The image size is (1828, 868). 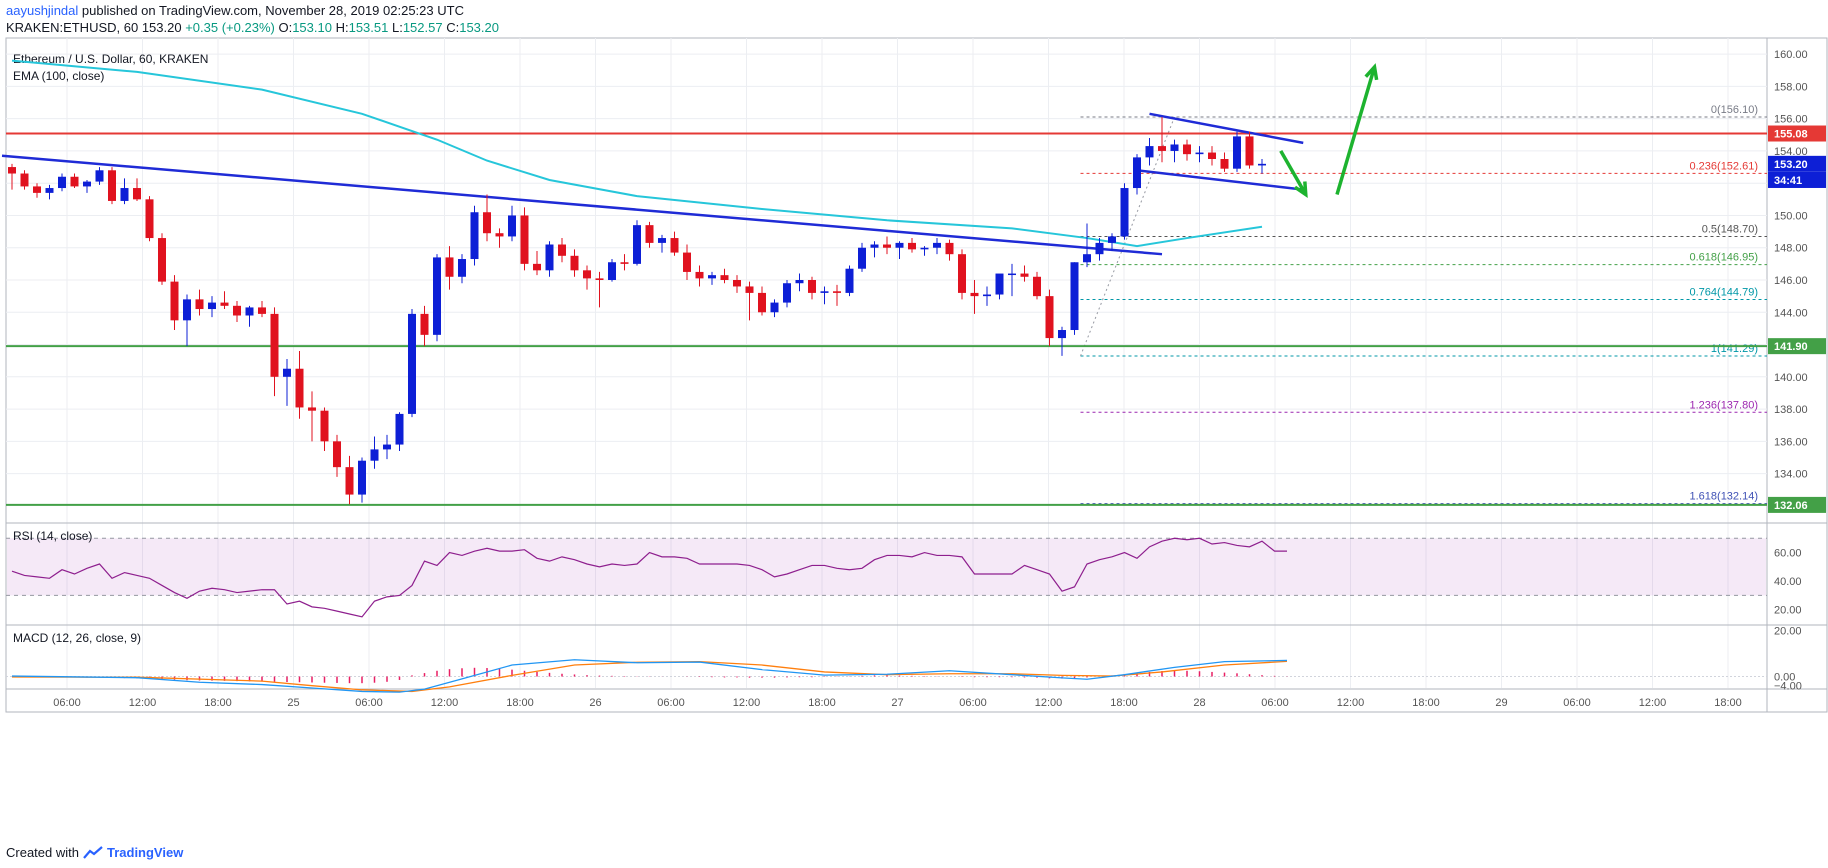 I want to click on y-tick-label: 156.00, so click(x=1791, y=120).